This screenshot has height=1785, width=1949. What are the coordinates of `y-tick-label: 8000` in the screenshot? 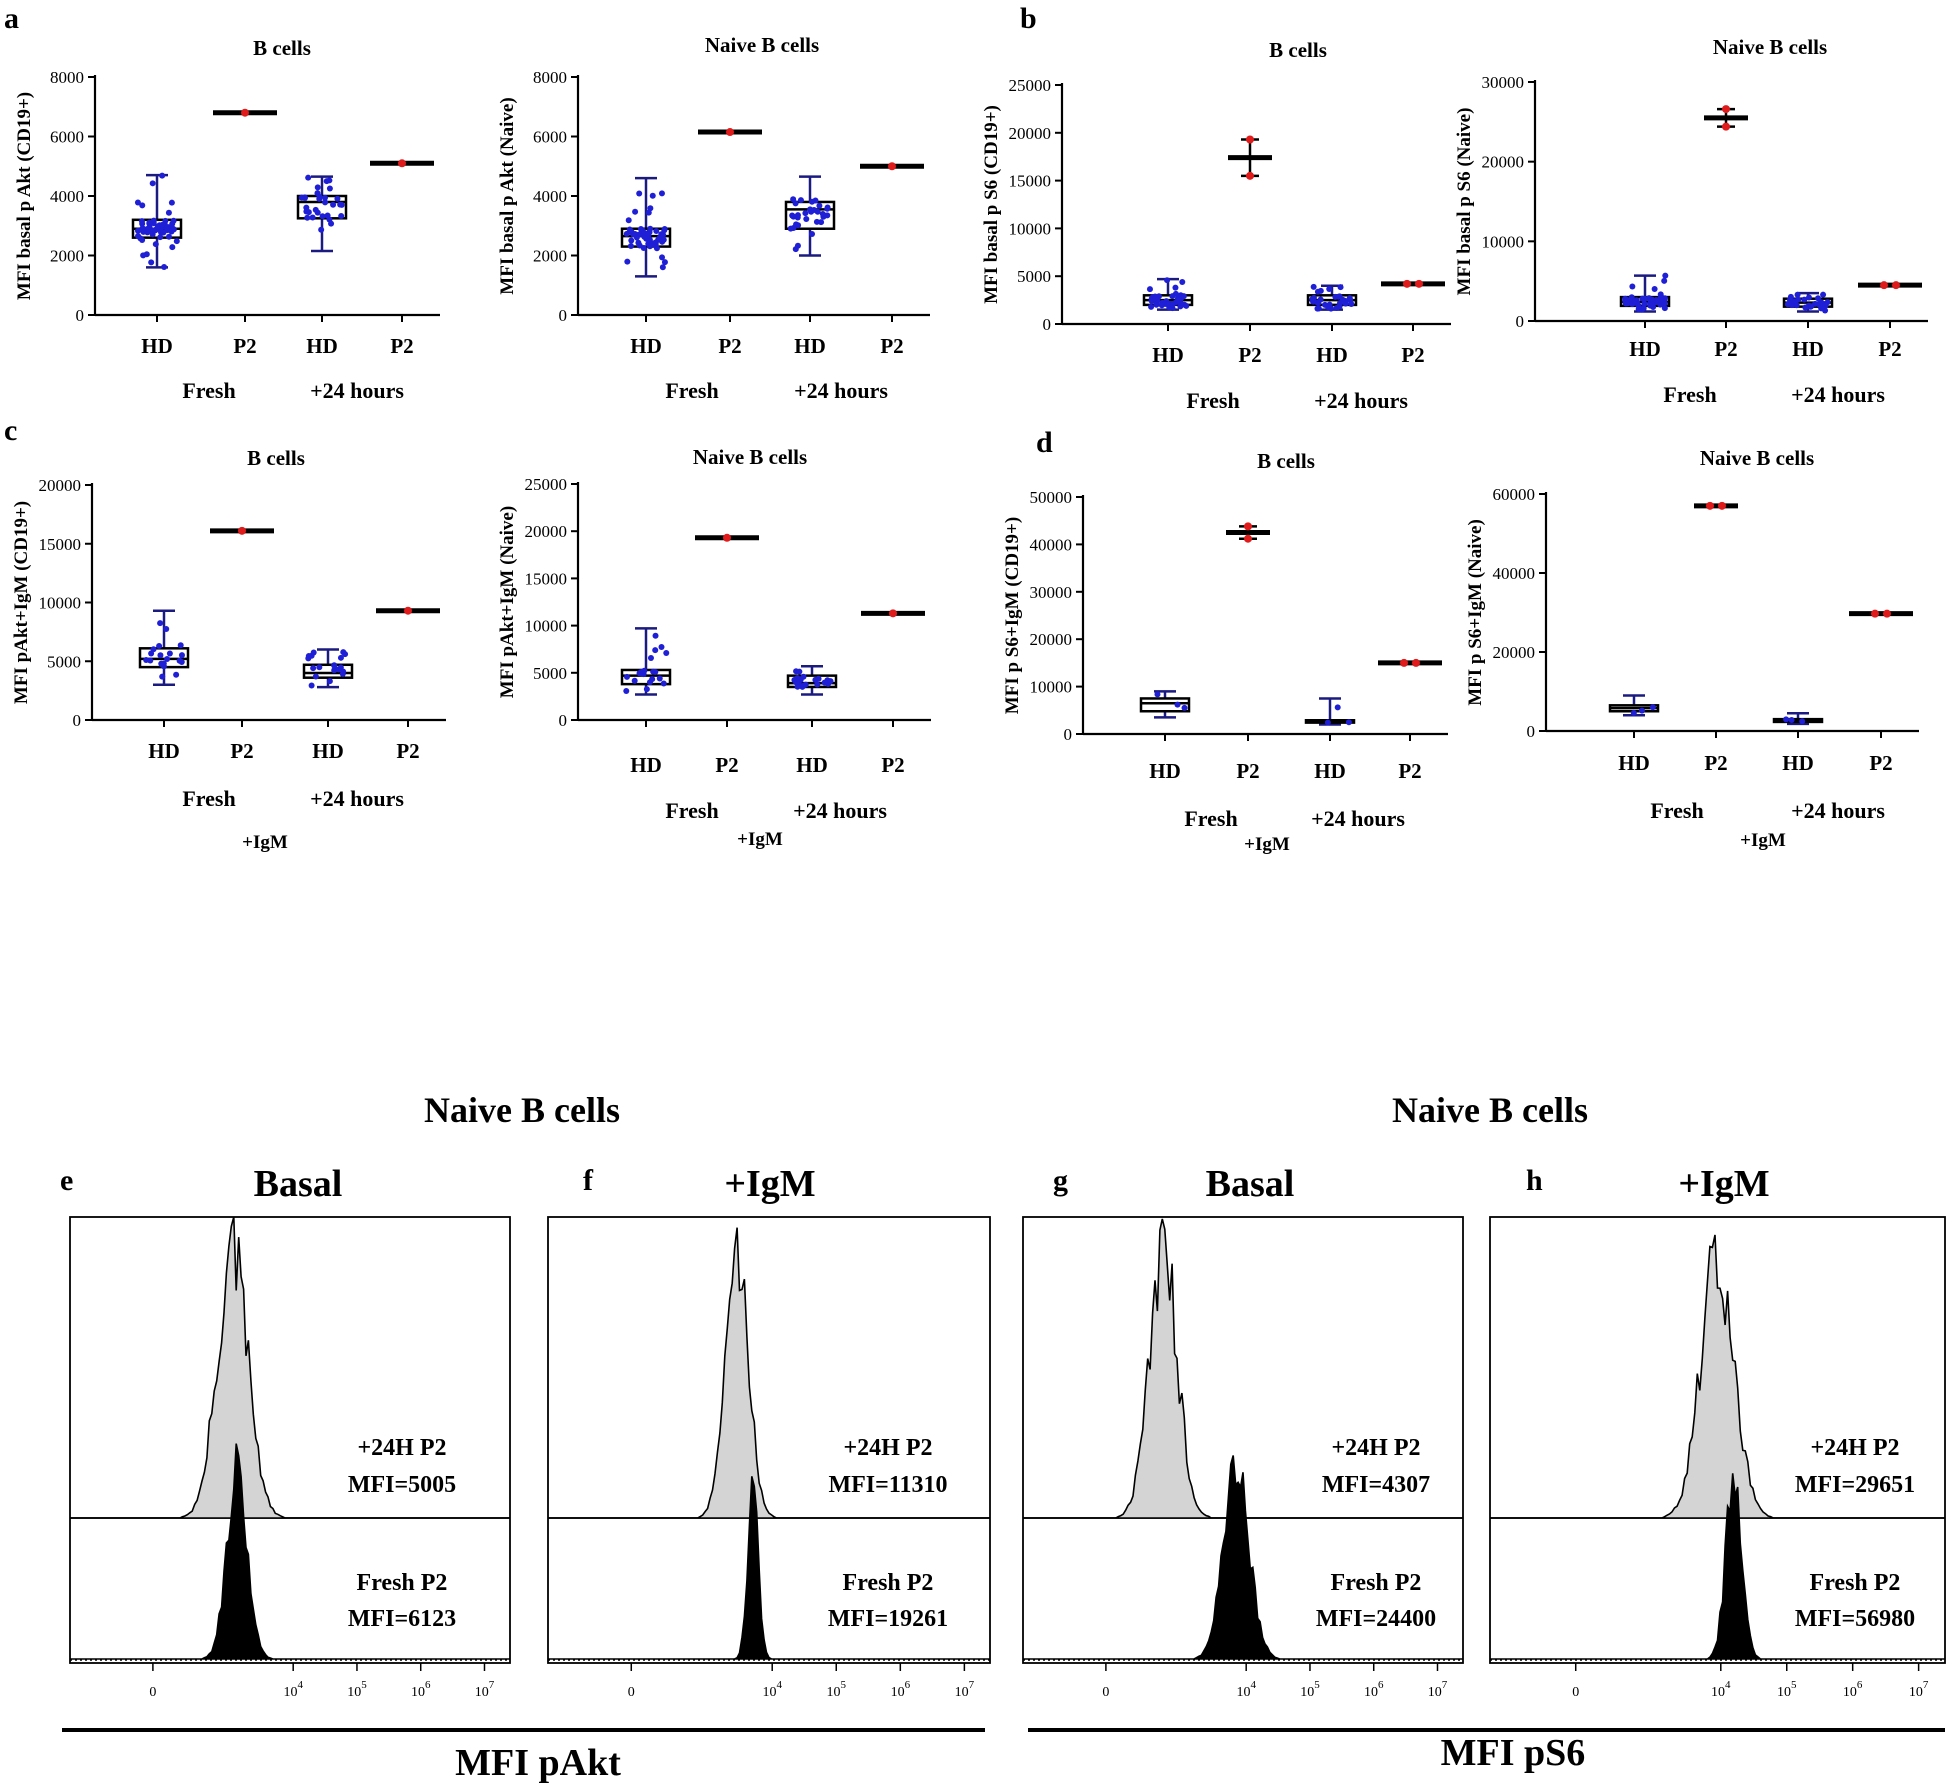 It's located at (67, 77).